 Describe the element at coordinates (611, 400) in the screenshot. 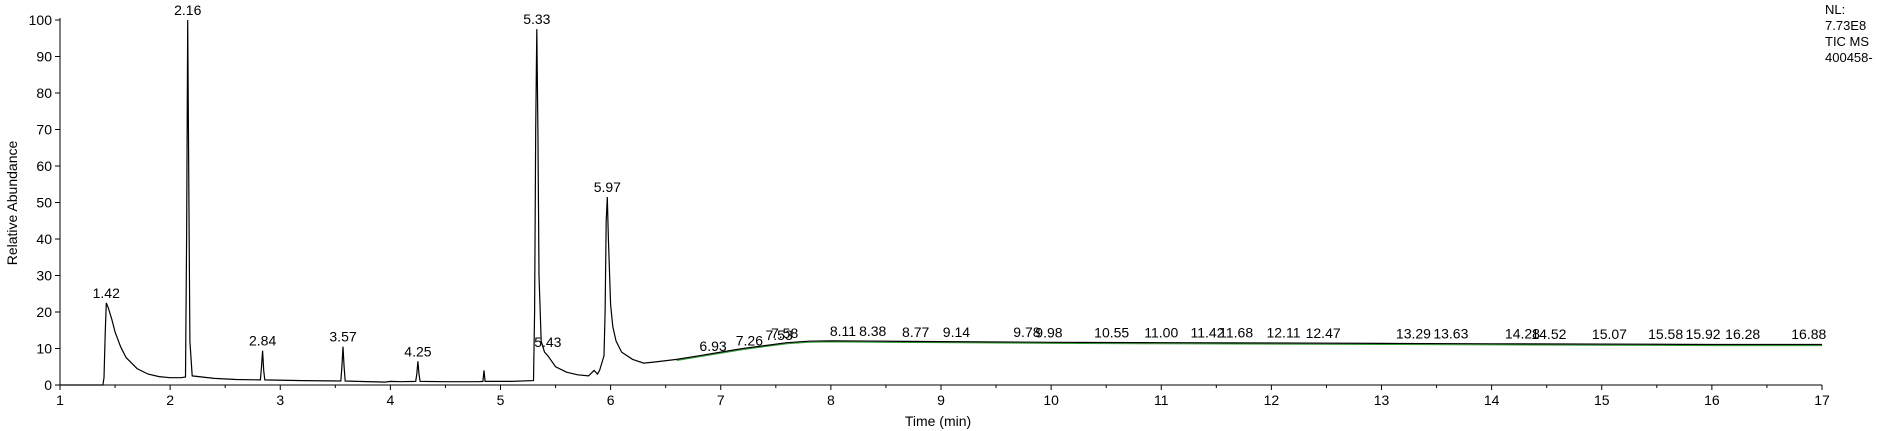

I see `x-tick-label: 6` at that location.